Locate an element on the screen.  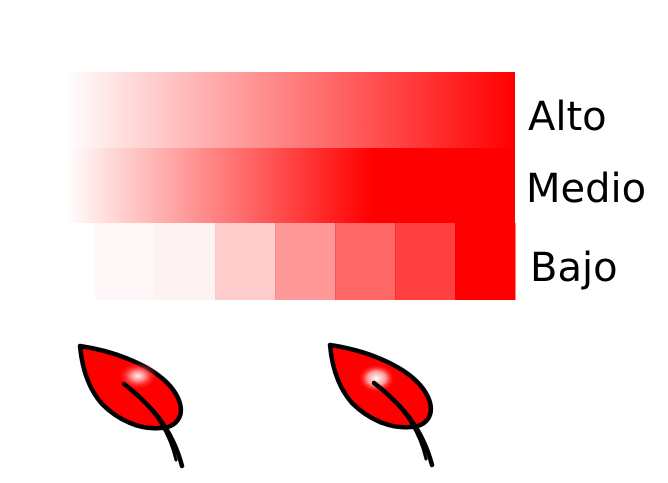
low-stepped-band is located at coordinates (305, 261).